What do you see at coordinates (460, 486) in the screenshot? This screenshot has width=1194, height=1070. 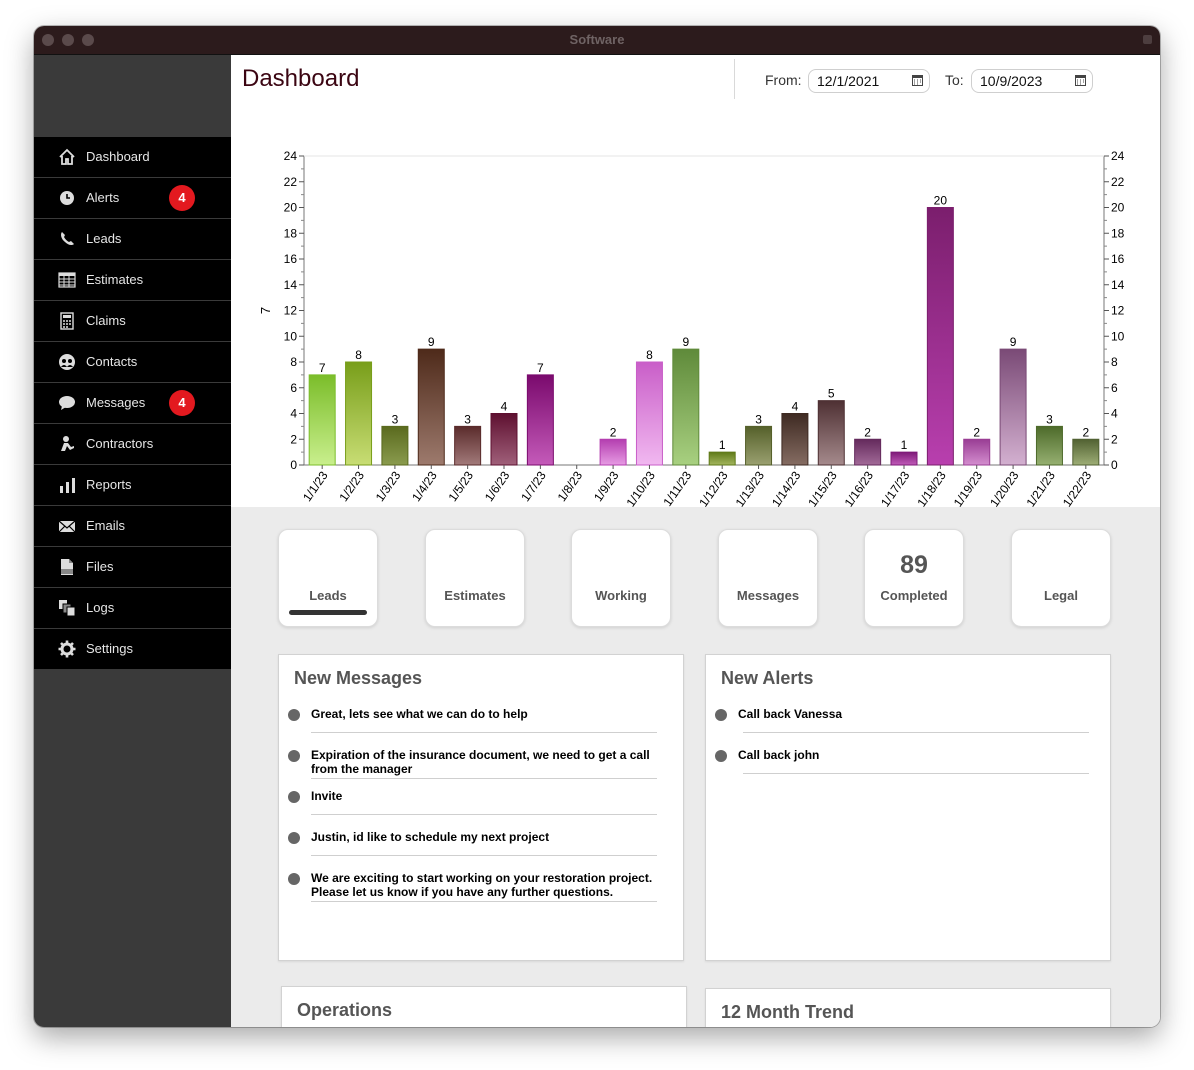 I see `x-tick-label: 1/5/23` at bounding box center [460, 486].